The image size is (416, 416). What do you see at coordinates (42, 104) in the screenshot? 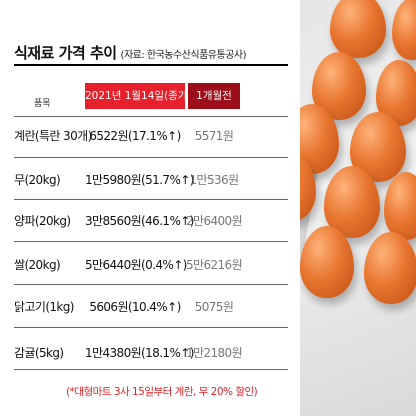
I see `header-item: 품목` at bounding box center [42, 104].